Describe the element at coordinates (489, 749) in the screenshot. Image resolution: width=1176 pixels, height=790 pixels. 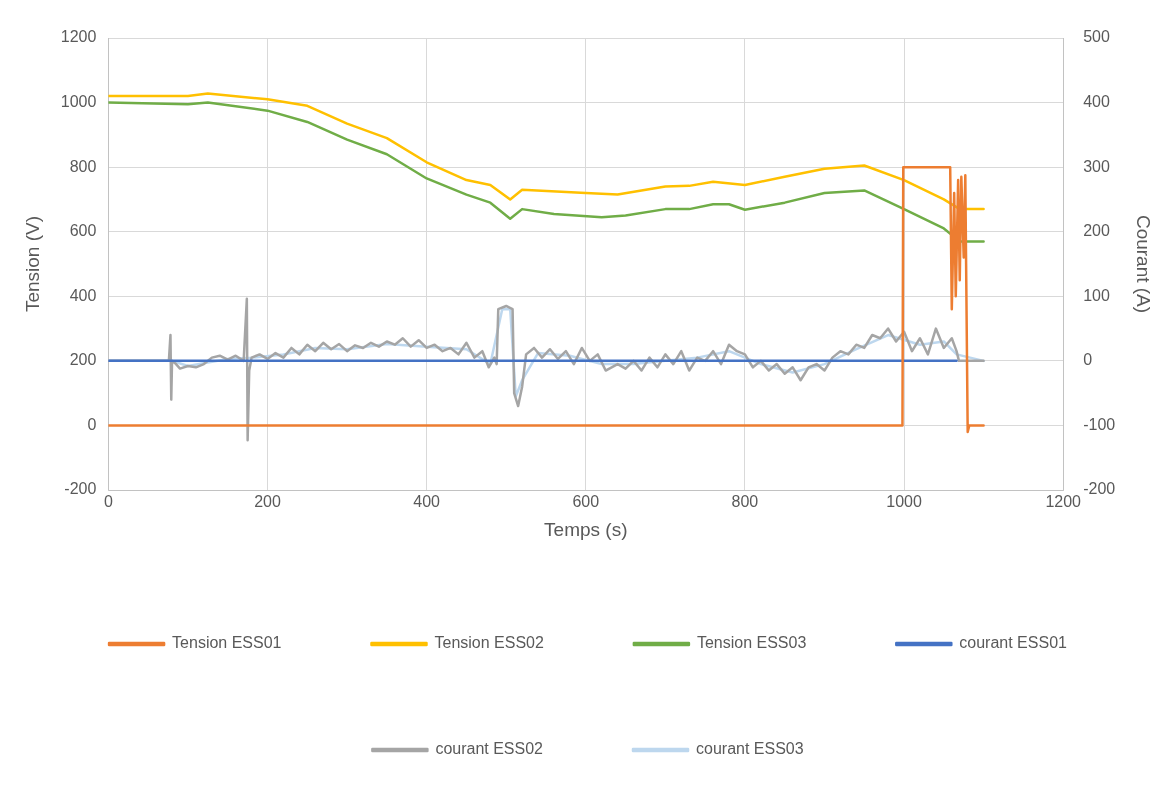
I see `legend-label: courant ESS02` at that location.